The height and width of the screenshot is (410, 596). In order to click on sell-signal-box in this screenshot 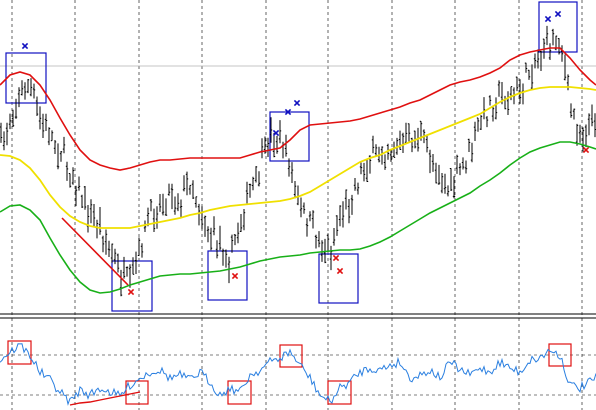, I will do `click(558, 27)`.